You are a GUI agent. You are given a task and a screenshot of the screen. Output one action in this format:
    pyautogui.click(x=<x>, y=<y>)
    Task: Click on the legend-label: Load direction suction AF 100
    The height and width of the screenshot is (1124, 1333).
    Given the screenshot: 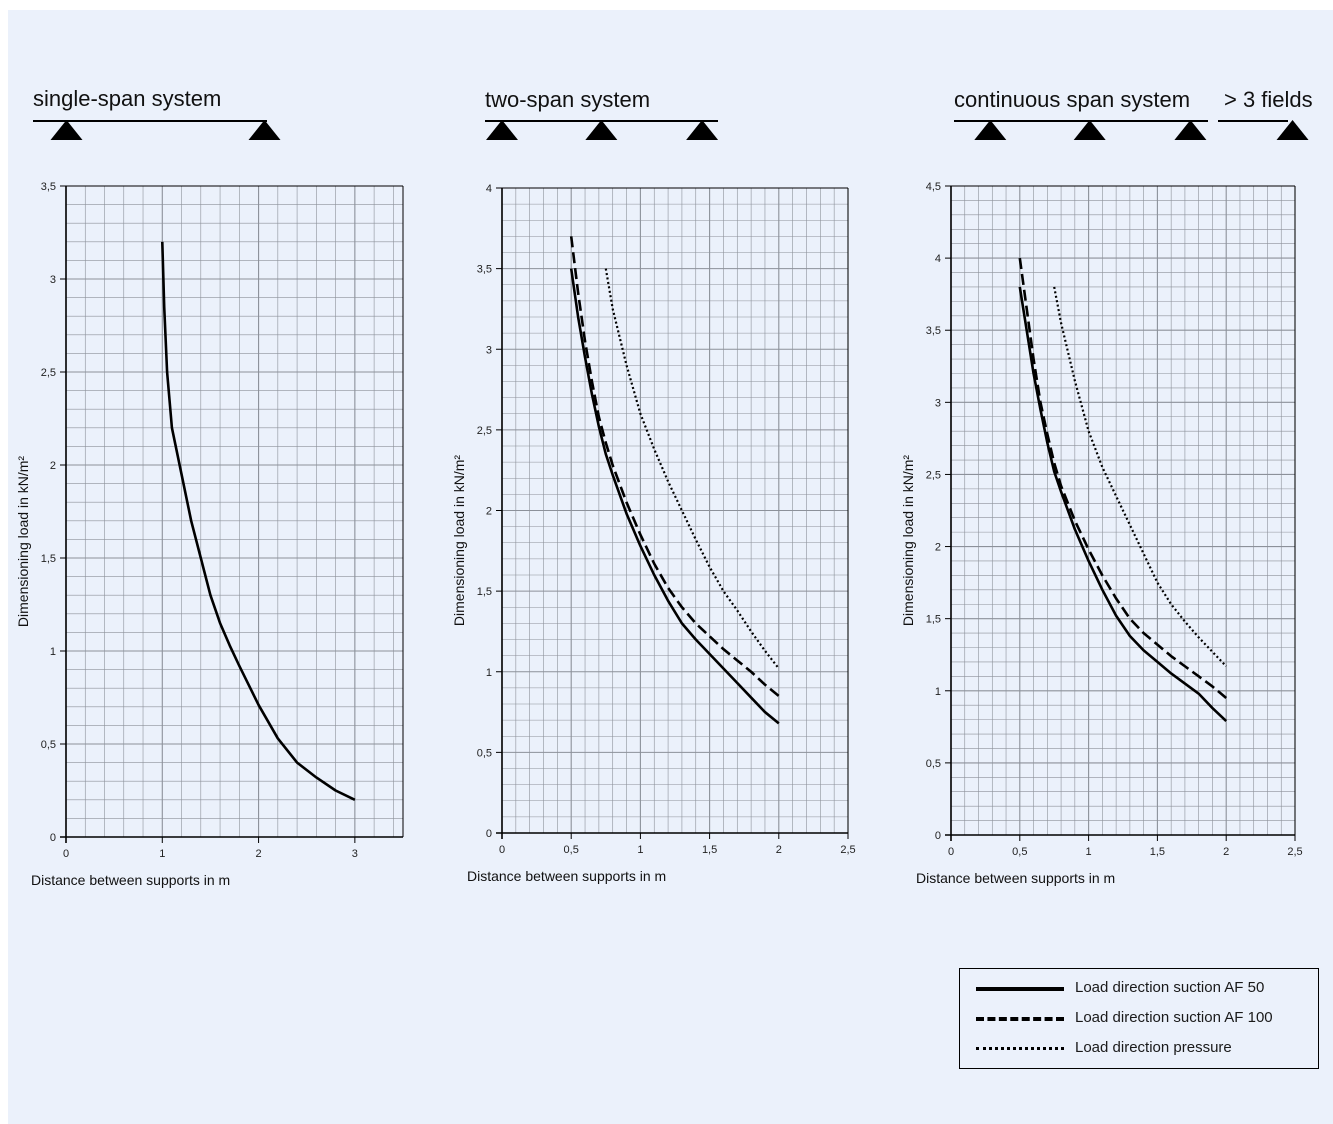 What is the action you would take?
    pyautogui.click(x=1174, y=1017)
    